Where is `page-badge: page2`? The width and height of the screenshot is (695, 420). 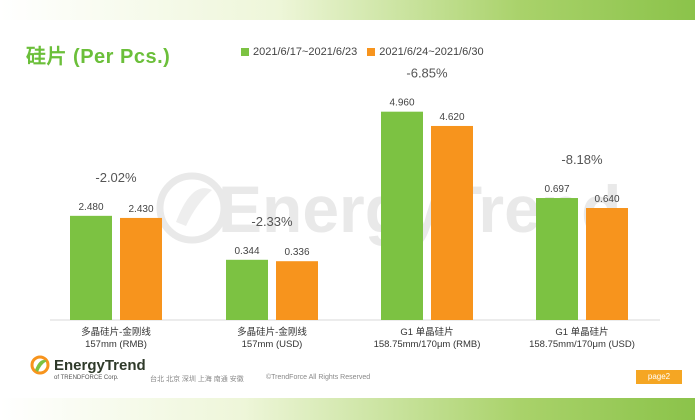 page-badge: page2 is located at coordinates (659, 377).